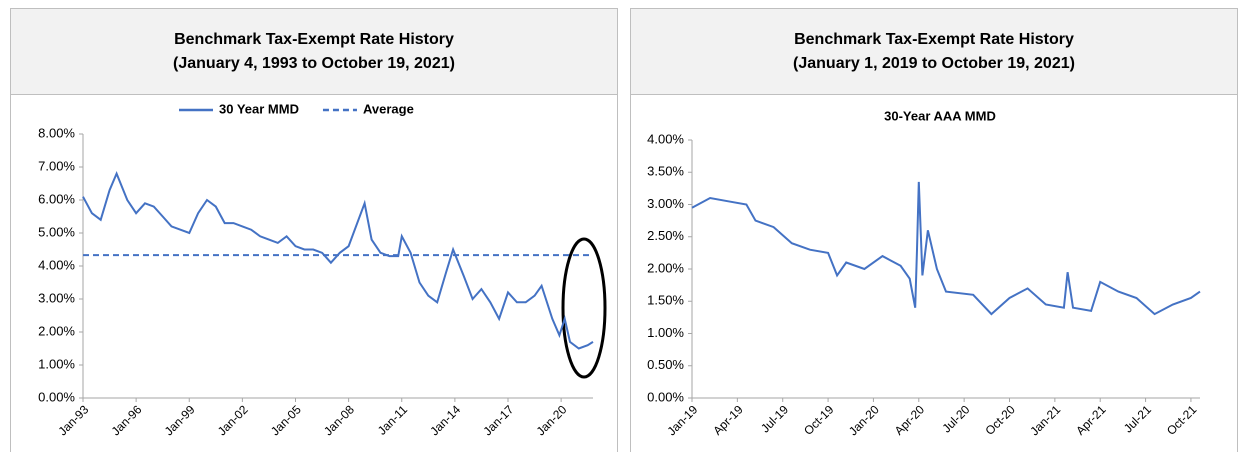 This screenshot has width=1246, height=457. Describe the element at coordinates (56, 132) in the screenshot. I see `y-tick-label: 8.00%` at that location.